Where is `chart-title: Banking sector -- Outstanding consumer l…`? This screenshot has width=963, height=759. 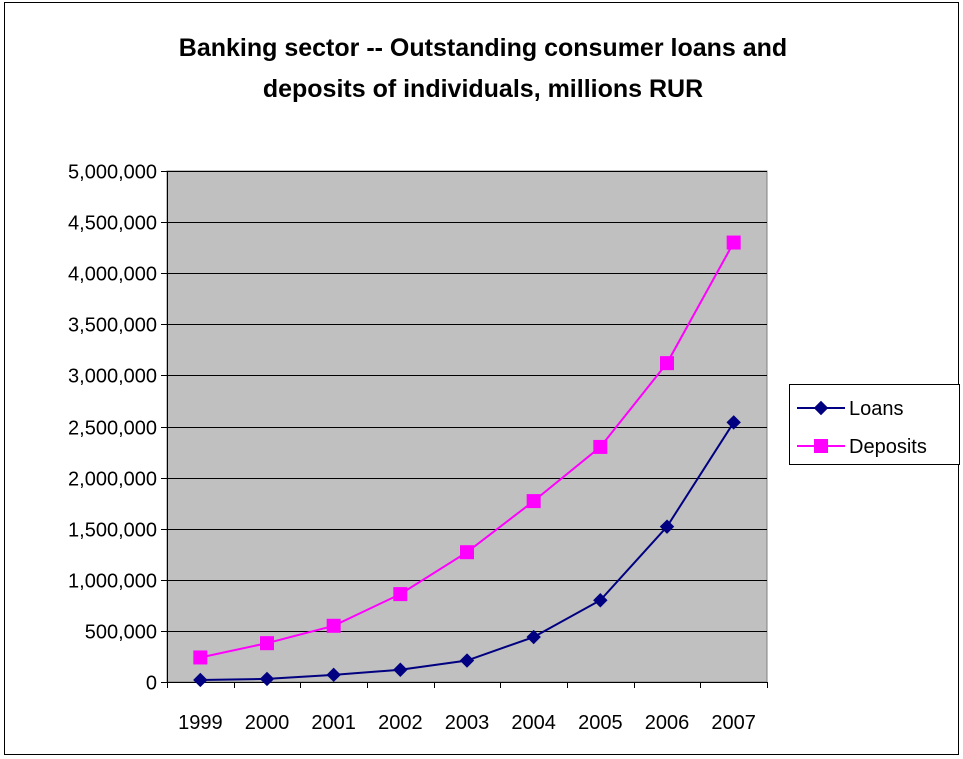 chart-title: Banking sector -- Outstanding consumer l… is located at coordinates (483, 68).